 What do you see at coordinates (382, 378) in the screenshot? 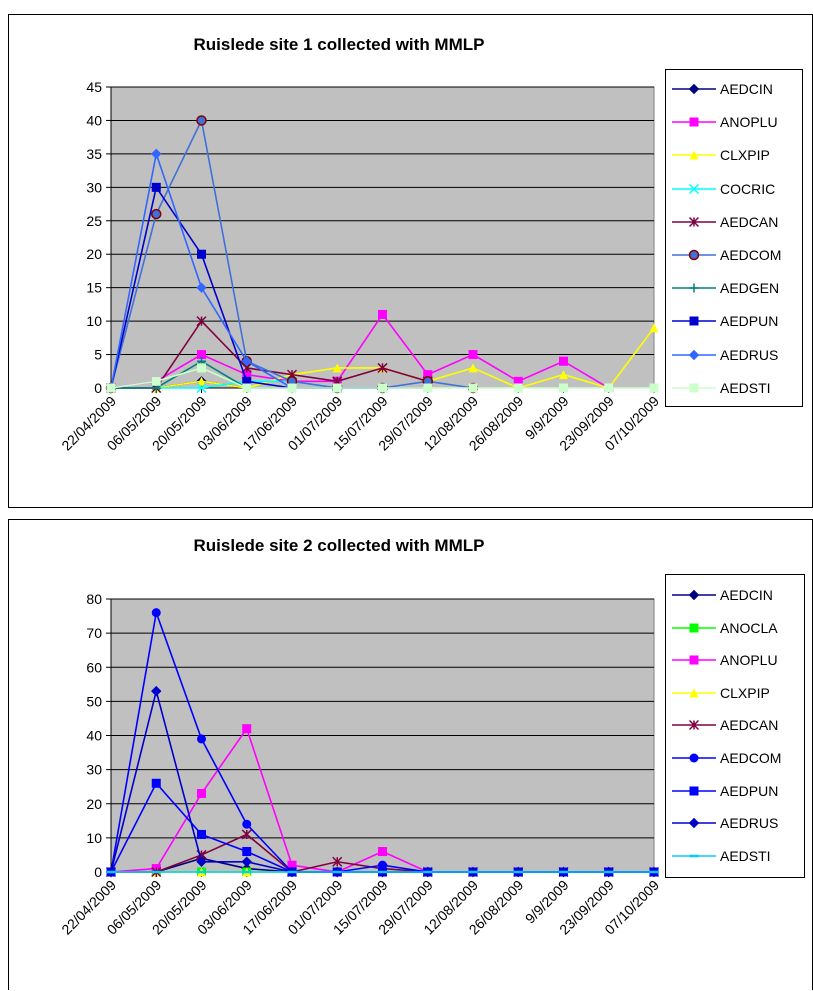
I see `series-aedsti` at bounding box center [382, 378].